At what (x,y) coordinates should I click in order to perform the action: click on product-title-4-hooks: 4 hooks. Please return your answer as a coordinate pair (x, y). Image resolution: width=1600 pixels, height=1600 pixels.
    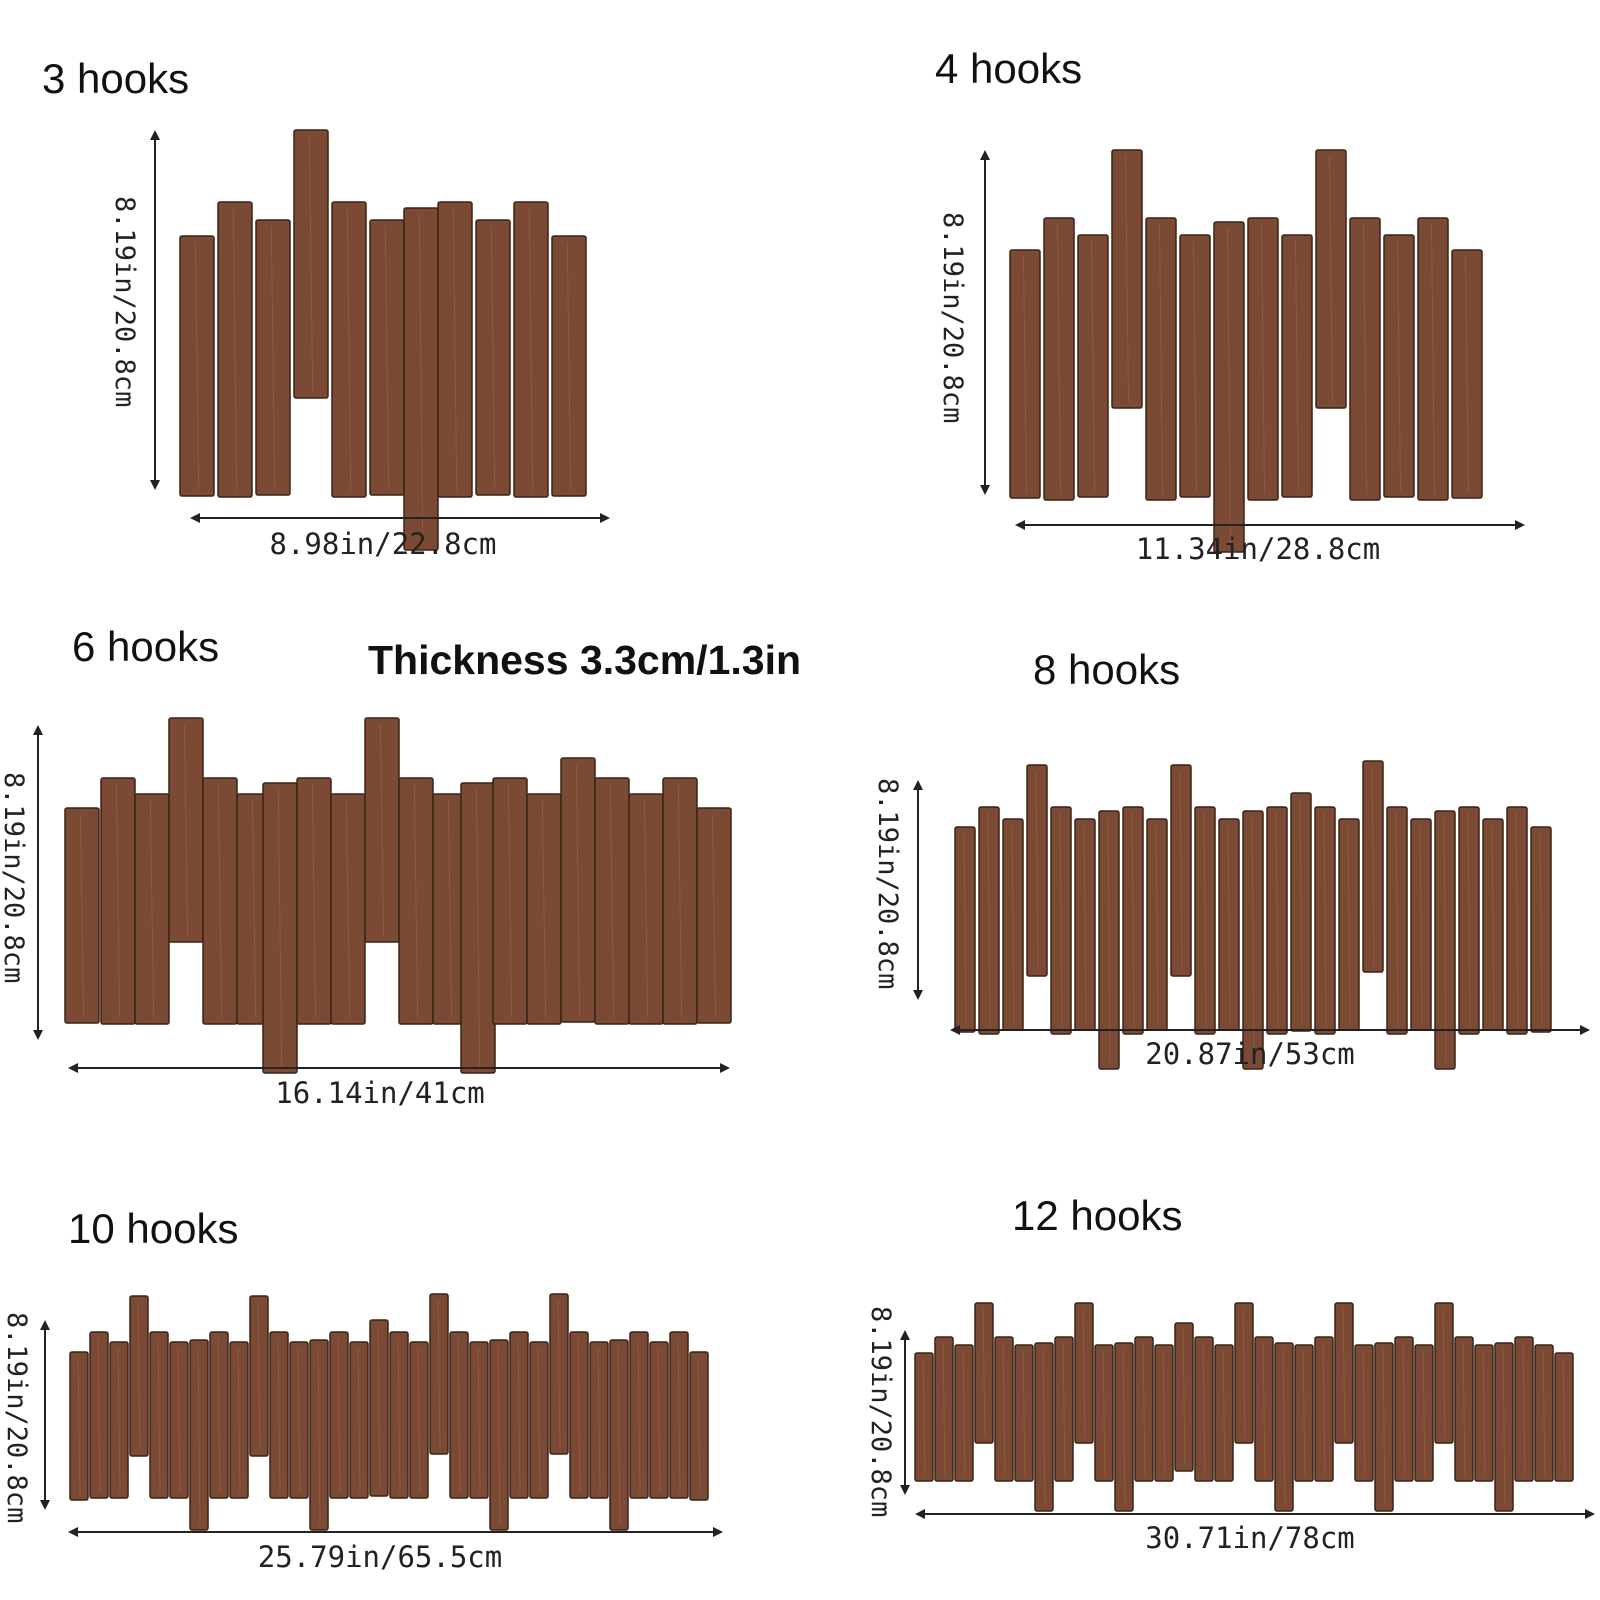
    Looking at the image, I should click on (1009, 68).